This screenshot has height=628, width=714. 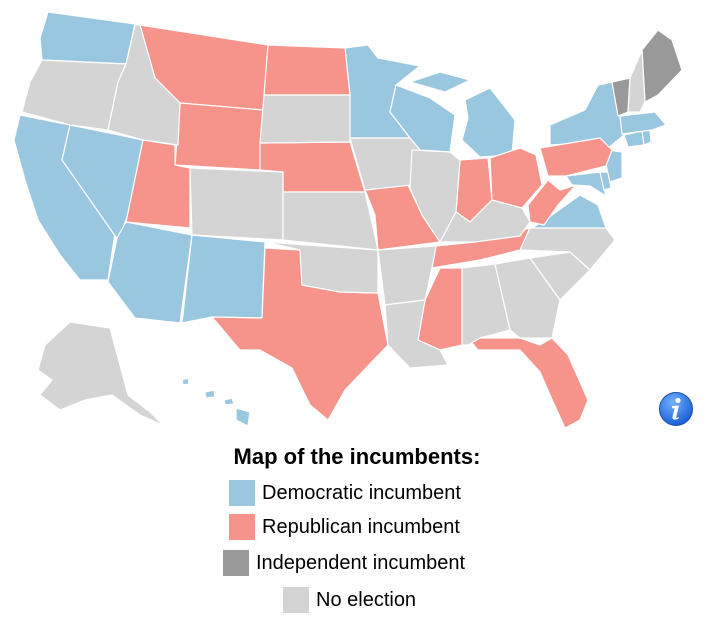 What do you see at coordinates (144, 85) in the screenshot?
I see `state-idaho` at bounding box center [144, 85].